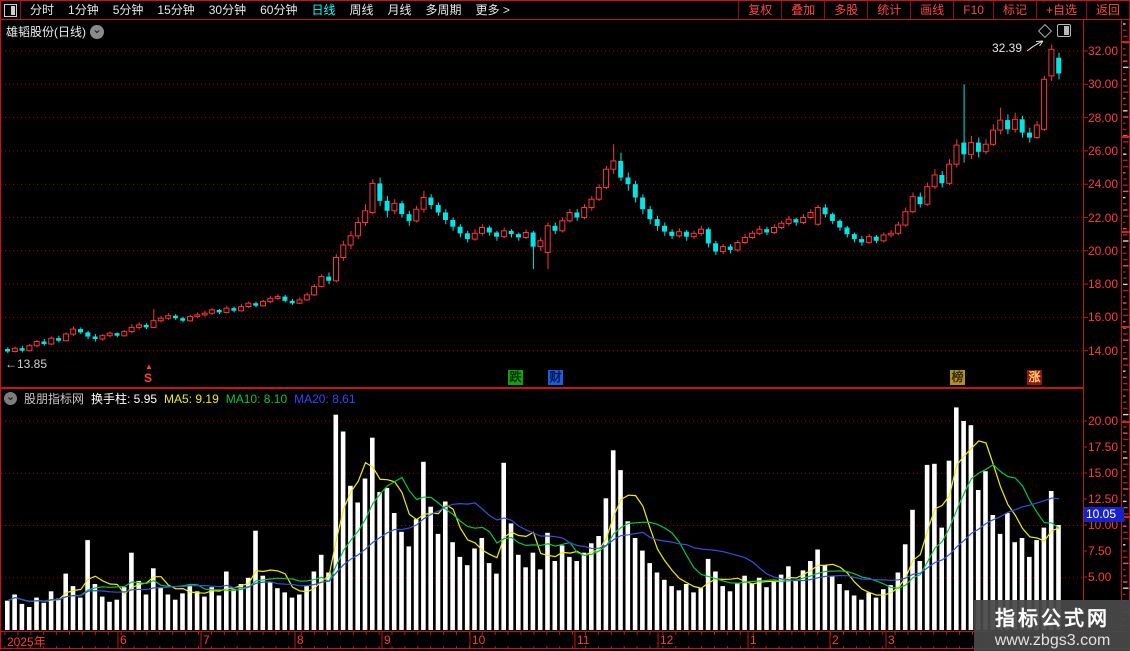 This screenshot has width=1130, height=651. What do you see at coordinates (1104, 514) in the screenshot?
I see `current-value-badge: 10.05` at bounding box center [1104, 514].